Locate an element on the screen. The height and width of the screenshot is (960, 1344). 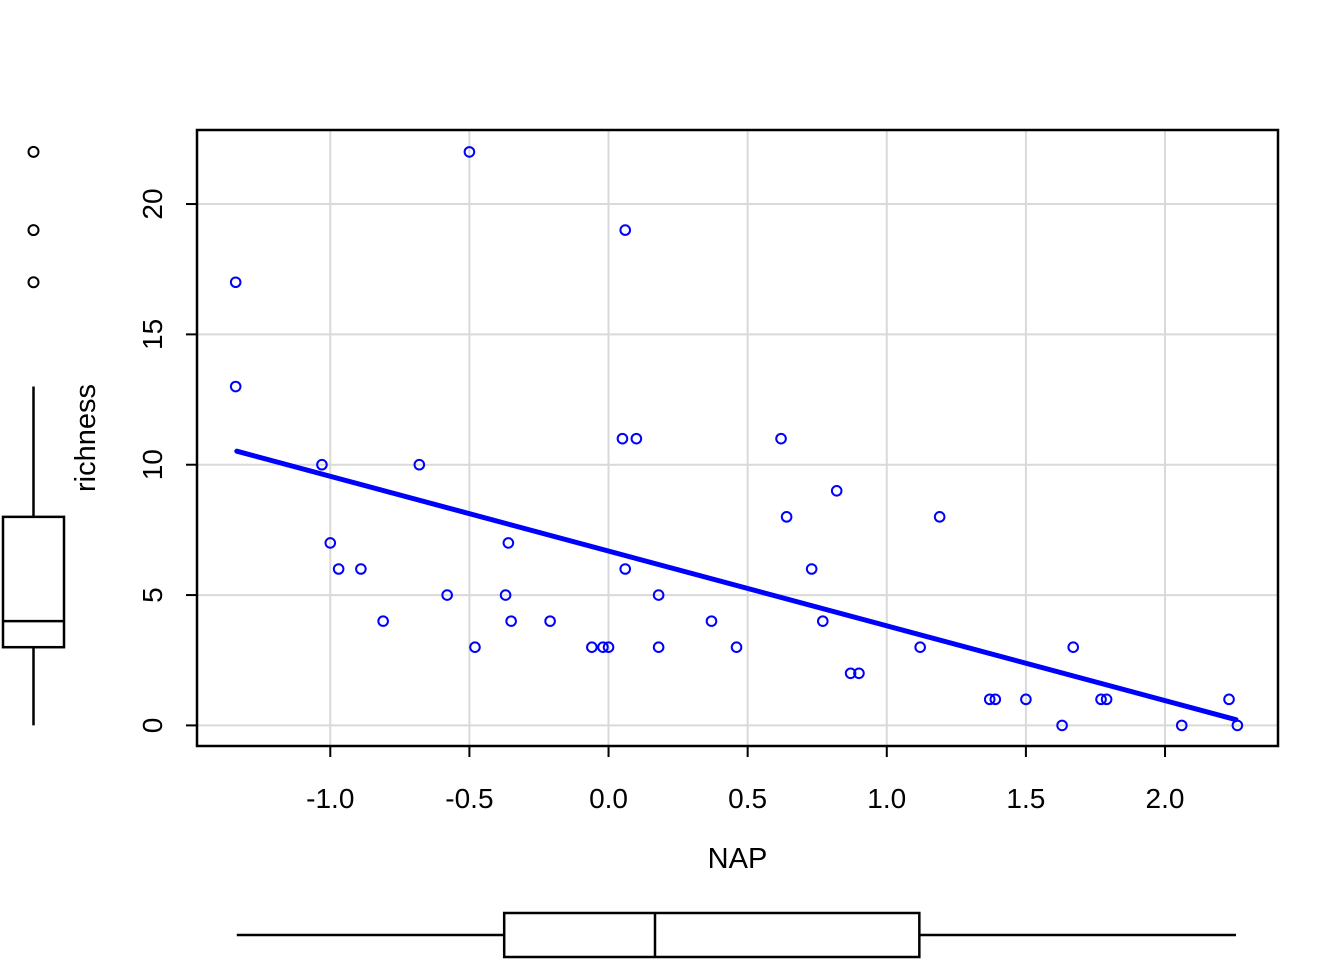
y-boxplot-box is located at coordinates (33, 582).